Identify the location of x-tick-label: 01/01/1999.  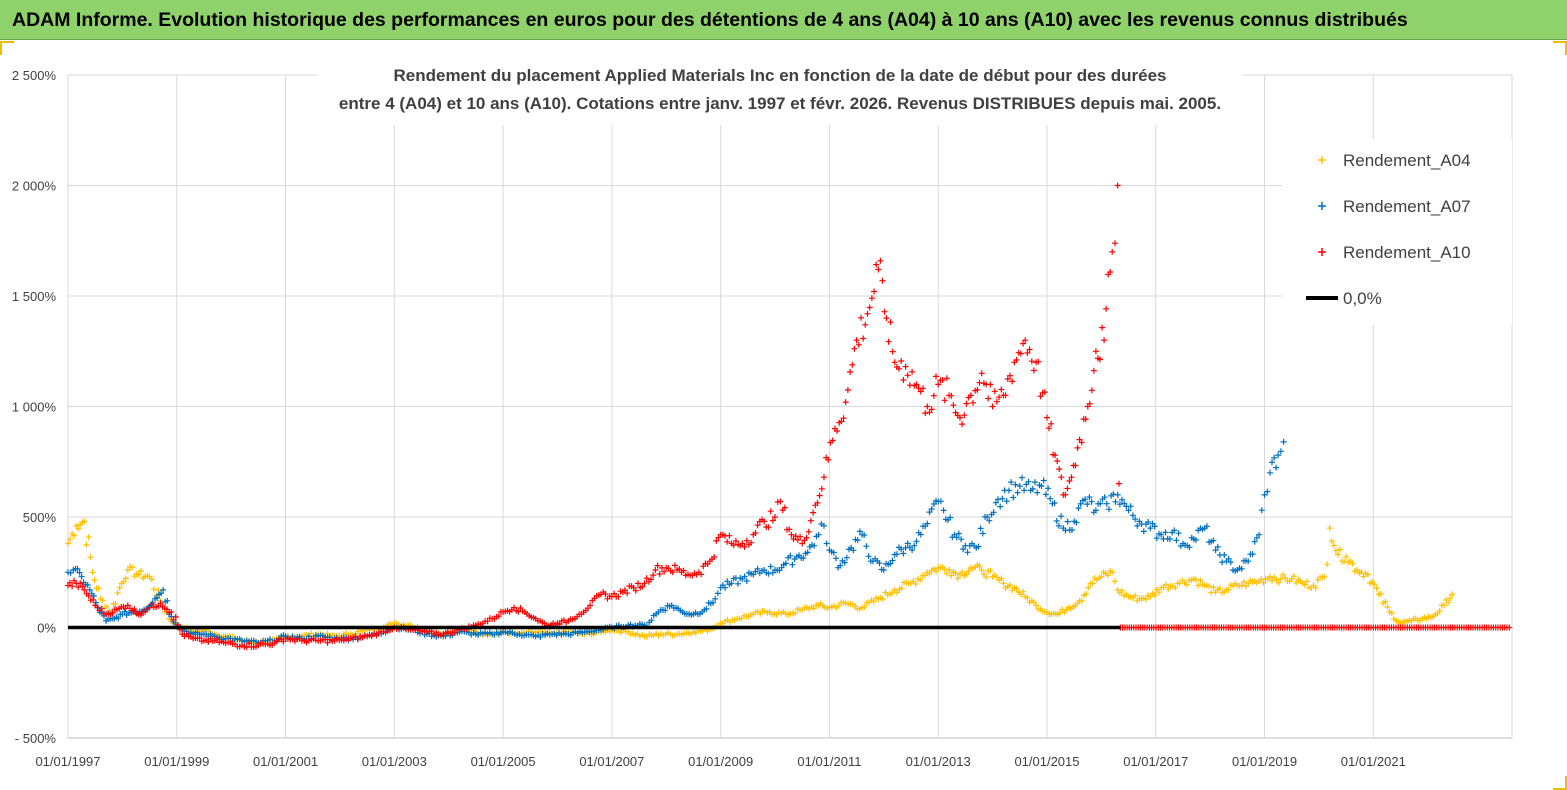
(176, 761).